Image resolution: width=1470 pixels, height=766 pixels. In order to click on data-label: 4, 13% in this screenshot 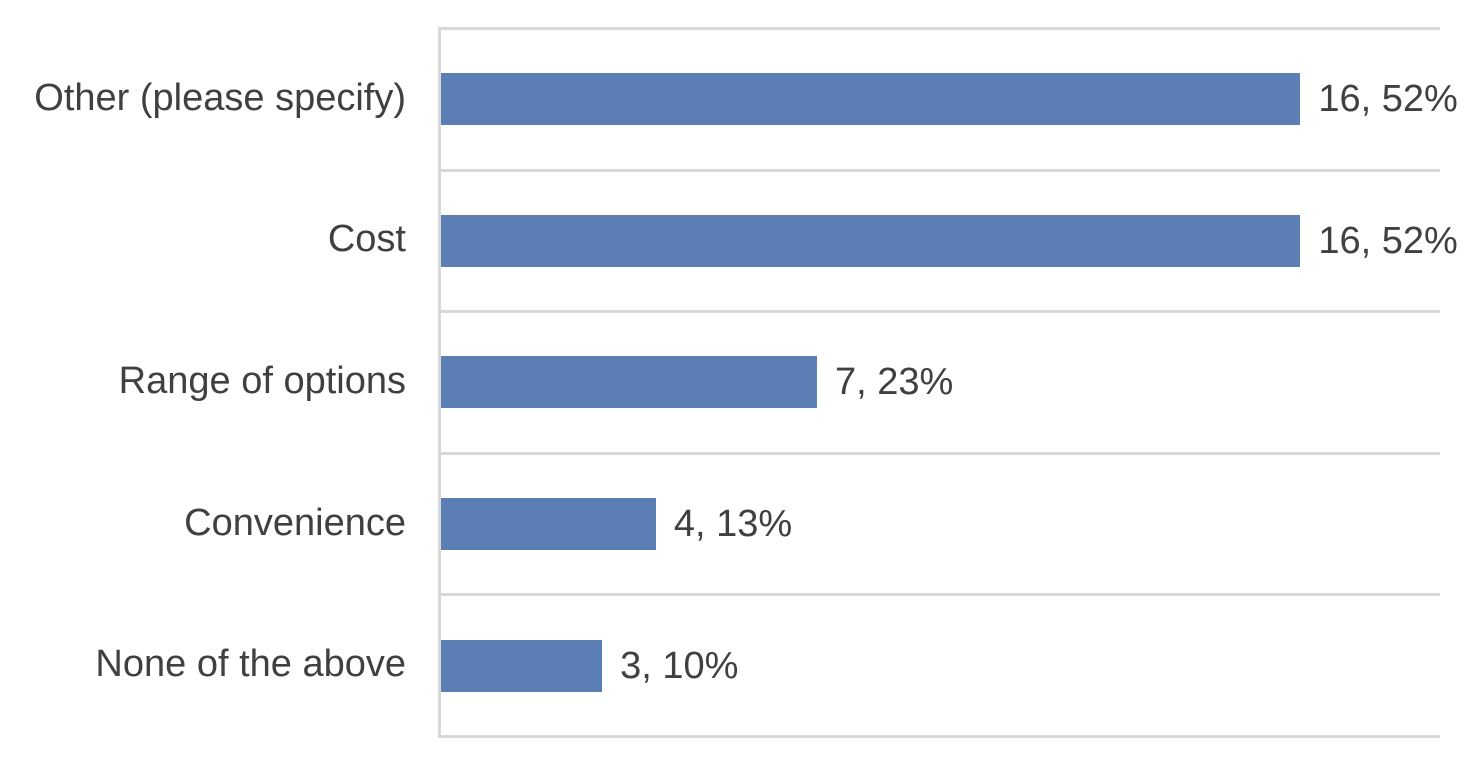, I will do `click(733, 524)`.